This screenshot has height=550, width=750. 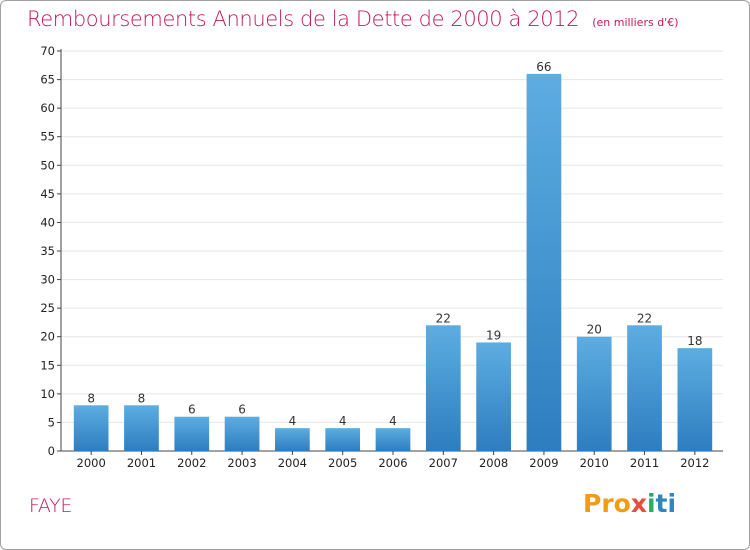 I want to click on x-tick-label: 2002, so click(x=191, y=463).